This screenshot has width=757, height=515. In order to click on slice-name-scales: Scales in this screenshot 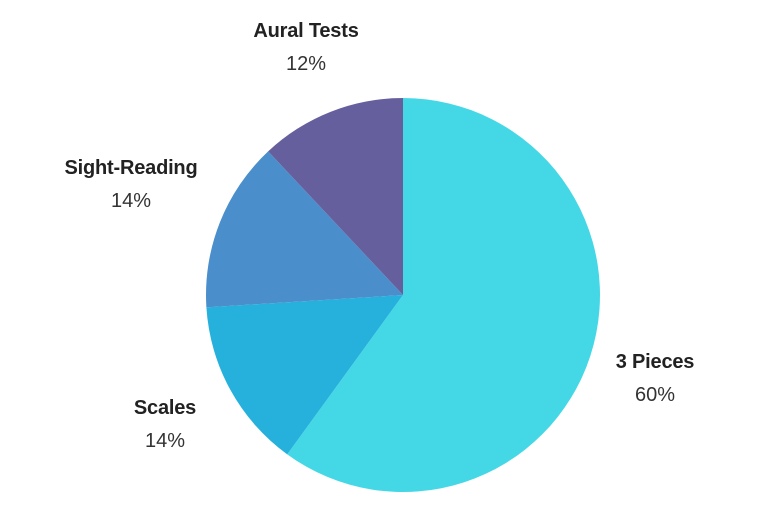, I will do `click(165, 408)`.